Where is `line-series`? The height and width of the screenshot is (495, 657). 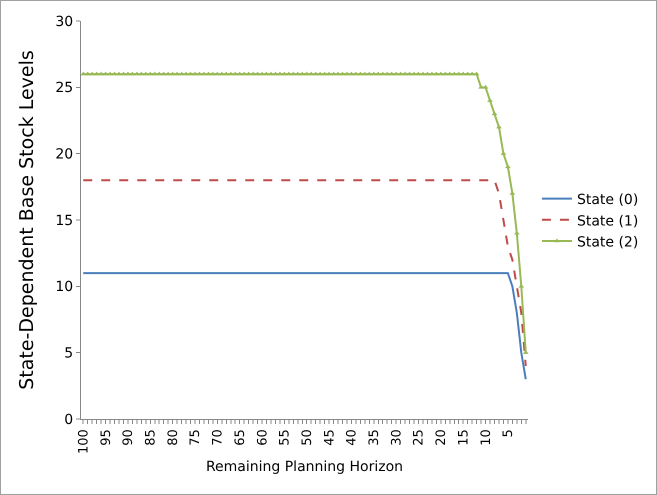
line-series is located at coordinates (304, 326).